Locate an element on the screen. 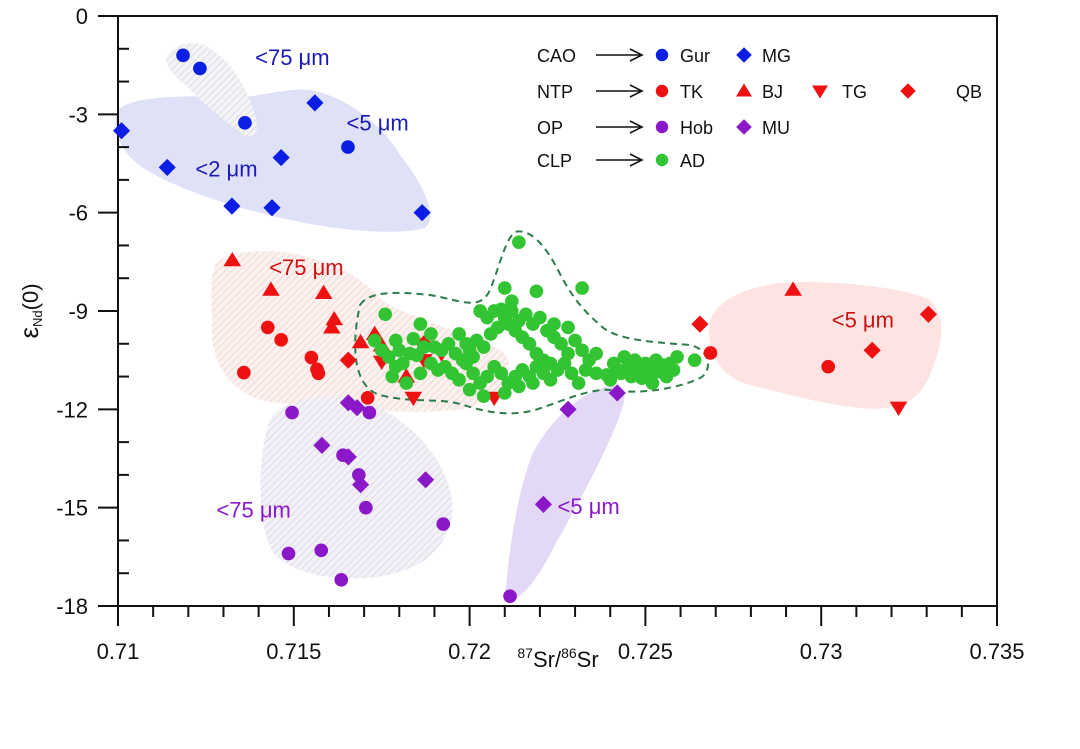 The height and width of the screenshot is (749, 1080). x-tick-label: 0.725 is located at coordinates (645, 651).